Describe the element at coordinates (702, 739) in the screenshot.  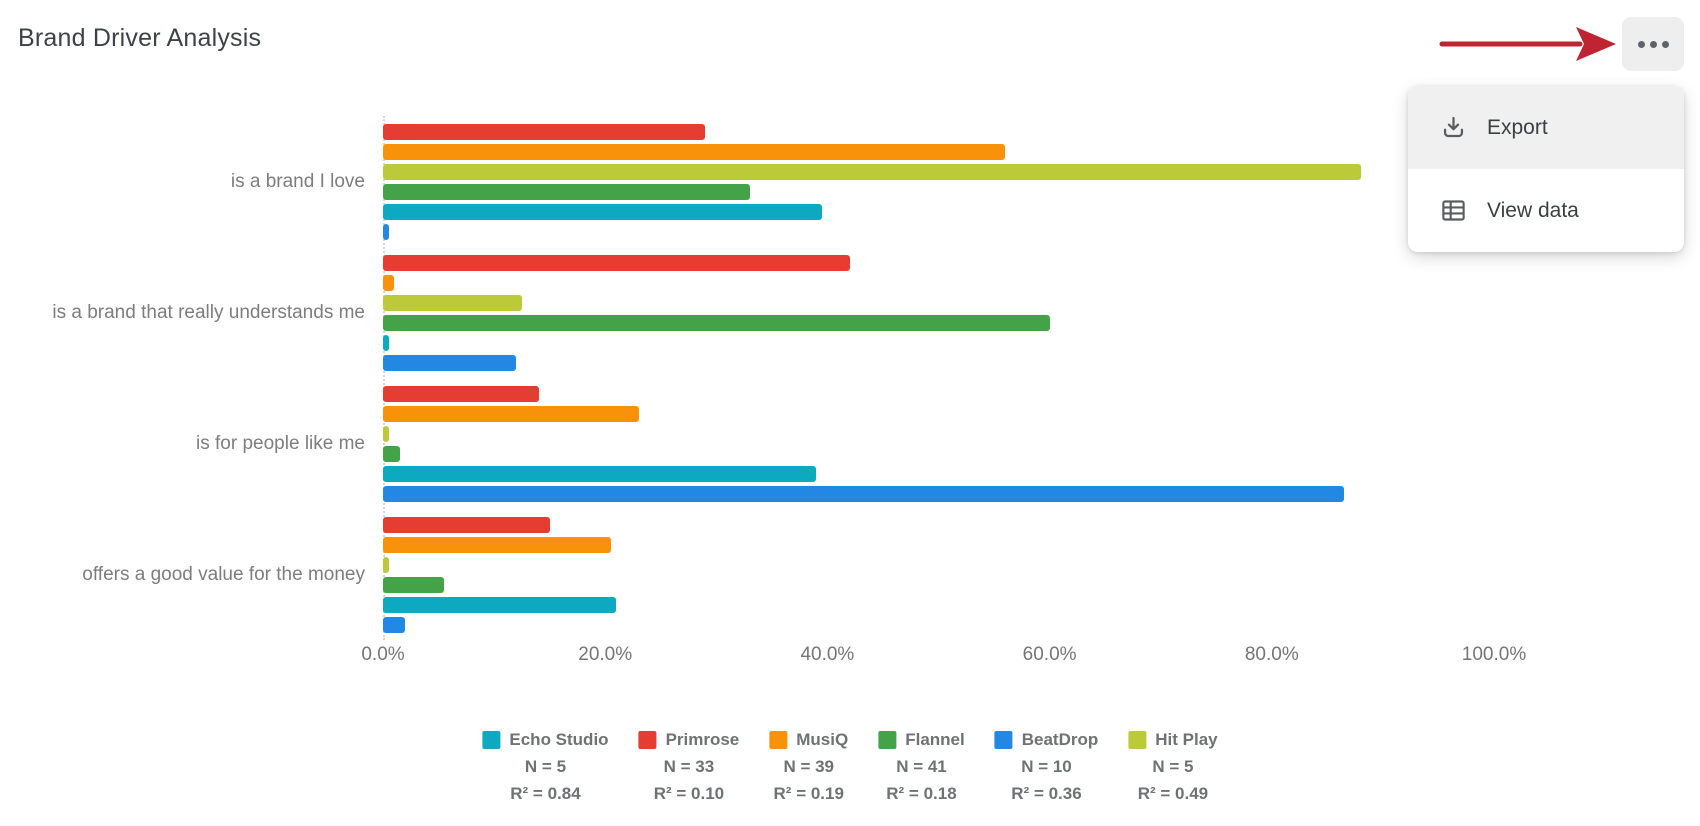
I see `legend-name: Primrose` at that location.